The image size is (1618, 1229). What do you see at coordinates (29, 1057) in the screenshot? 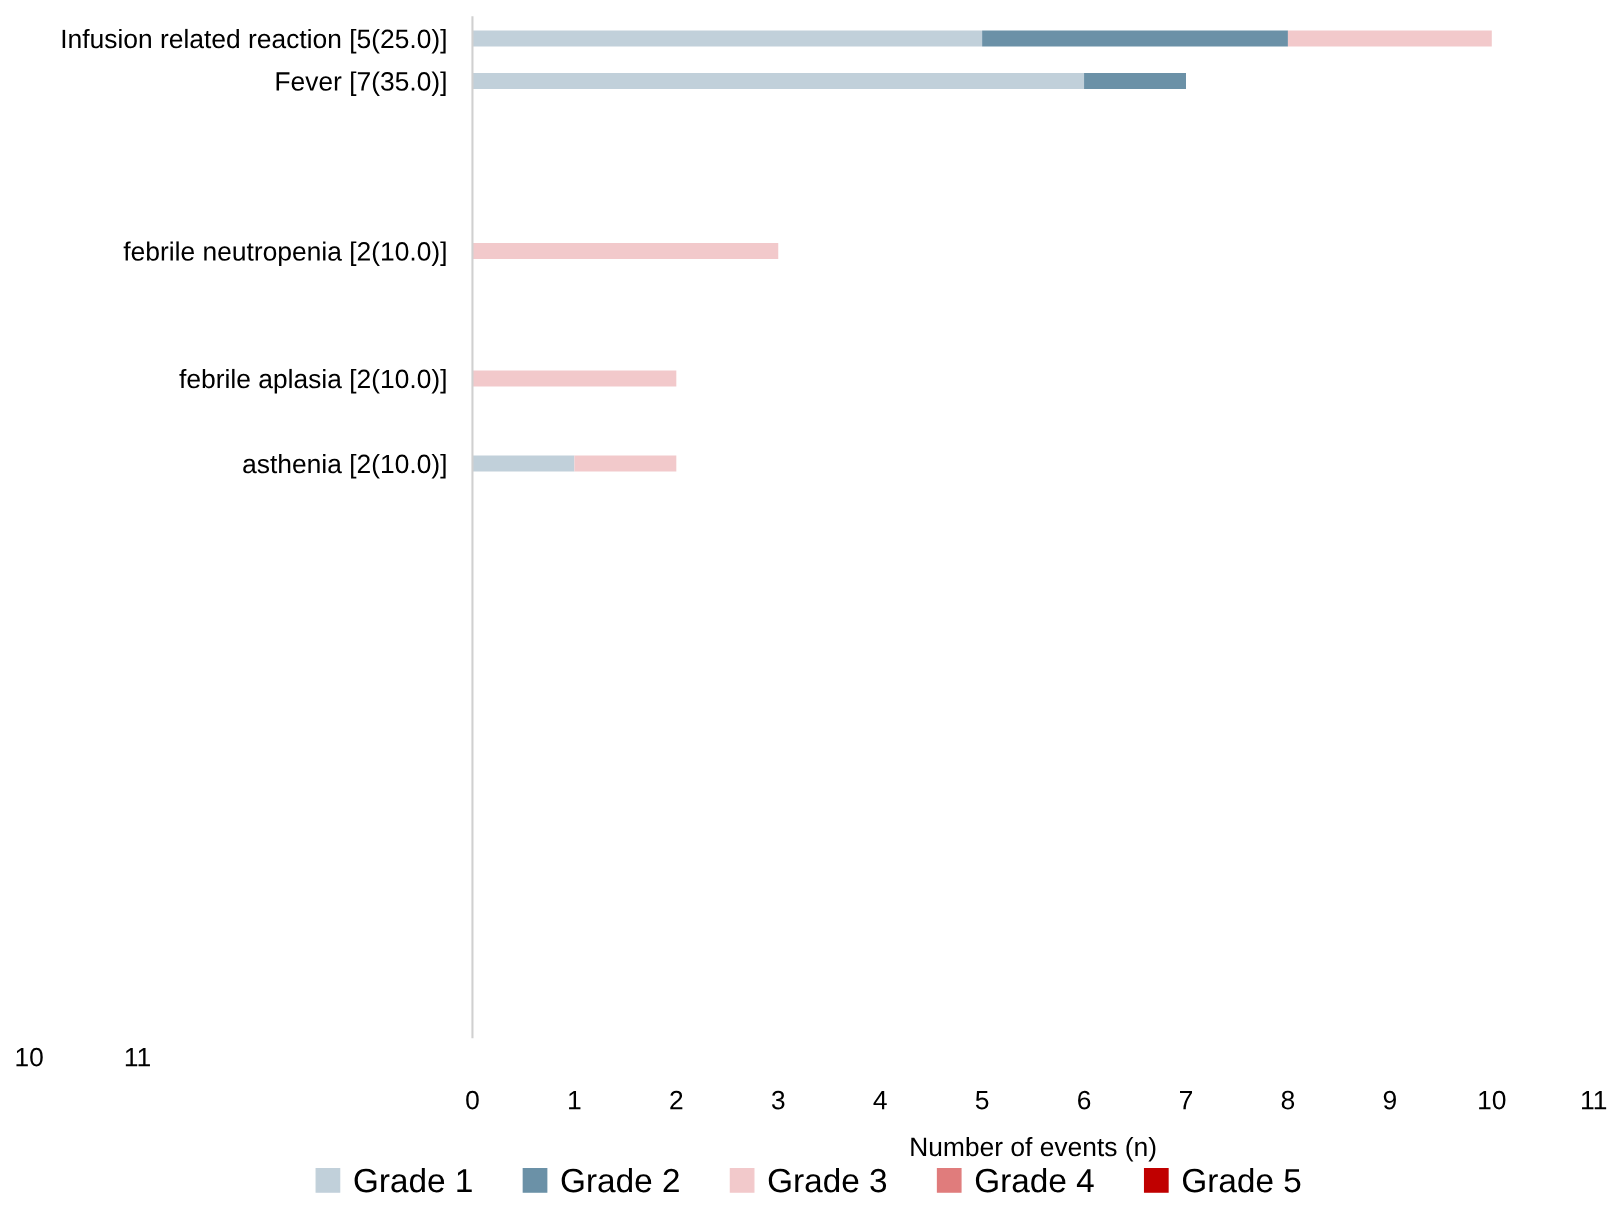
I see `text: 10` at bounding box center [29, 1057].